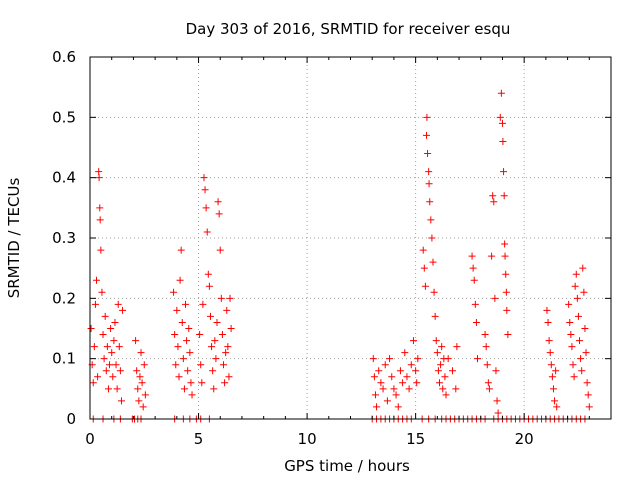  Describe the element at coordinates (64, 298) in the screenshot. I see `y-tick-label: 0.2` at that location.